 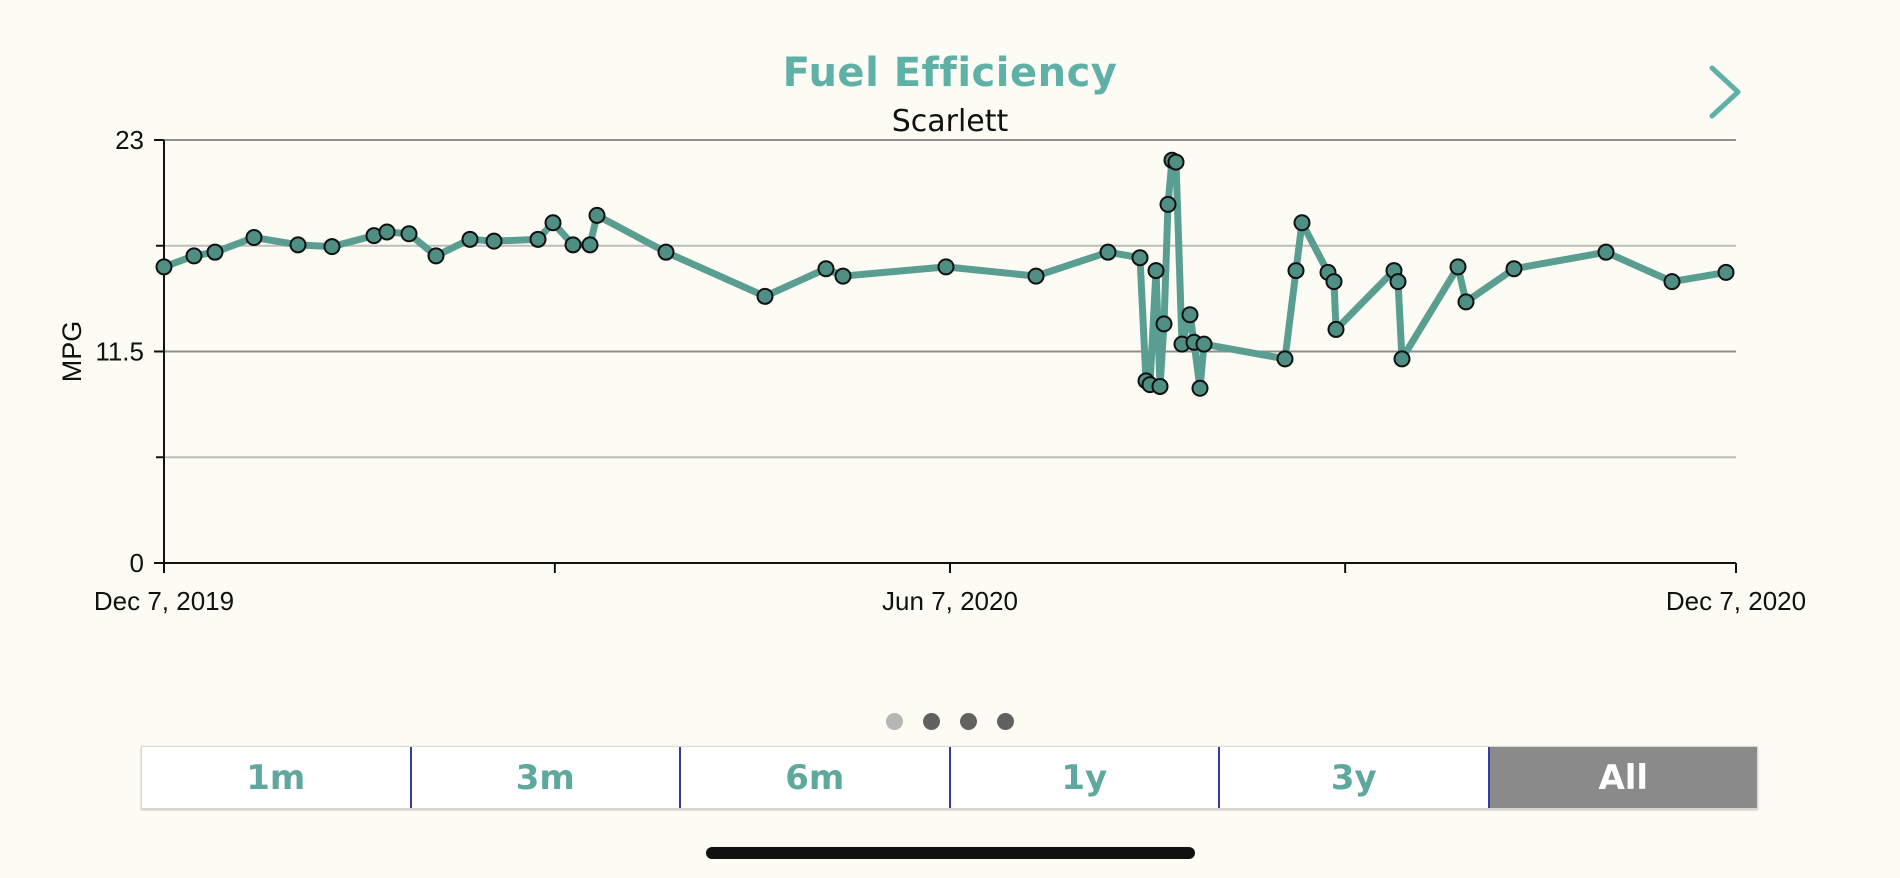 I want to click on x-tick-label: Dec 7, 2019, so click(x=164, y=601).